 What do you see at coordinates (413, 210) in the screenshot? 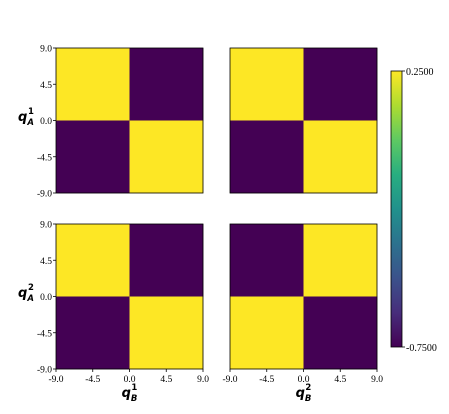
I see `colorbar: 0.2500 -0.7500` at bounding box center [413, 210].